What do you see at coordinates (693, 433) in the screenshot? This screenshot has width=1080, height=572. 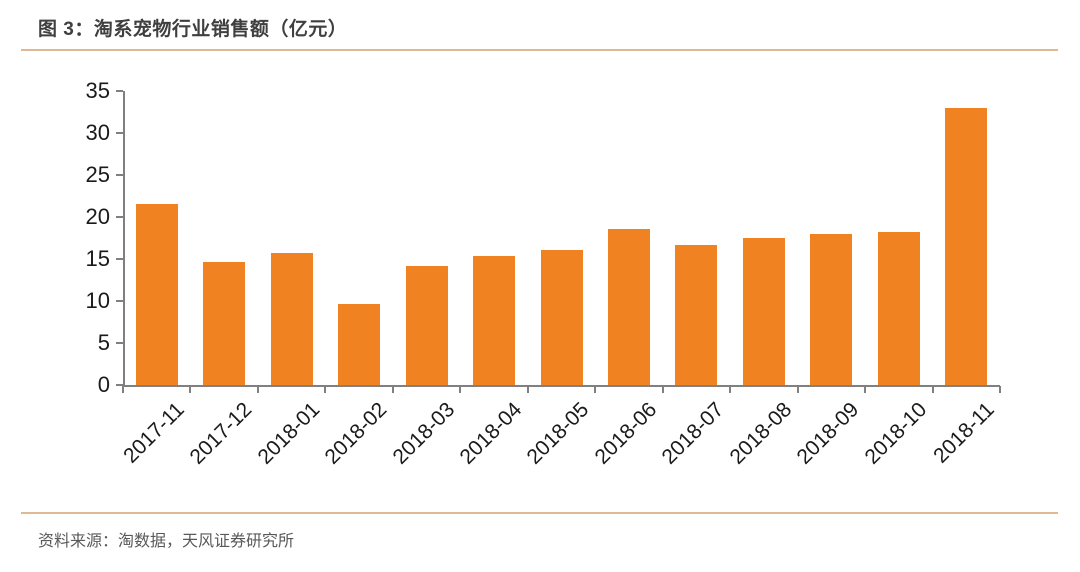 I see `x-axis-tick-label: 2018-07` at bounding box center [693, 433].